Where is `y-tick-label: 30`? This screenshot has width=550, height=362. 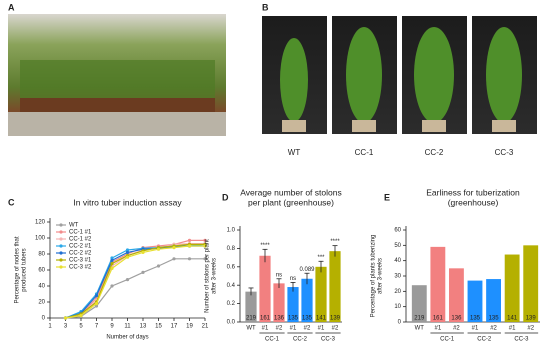 y-tick-label: 30 is located at coordinates (397, 277).